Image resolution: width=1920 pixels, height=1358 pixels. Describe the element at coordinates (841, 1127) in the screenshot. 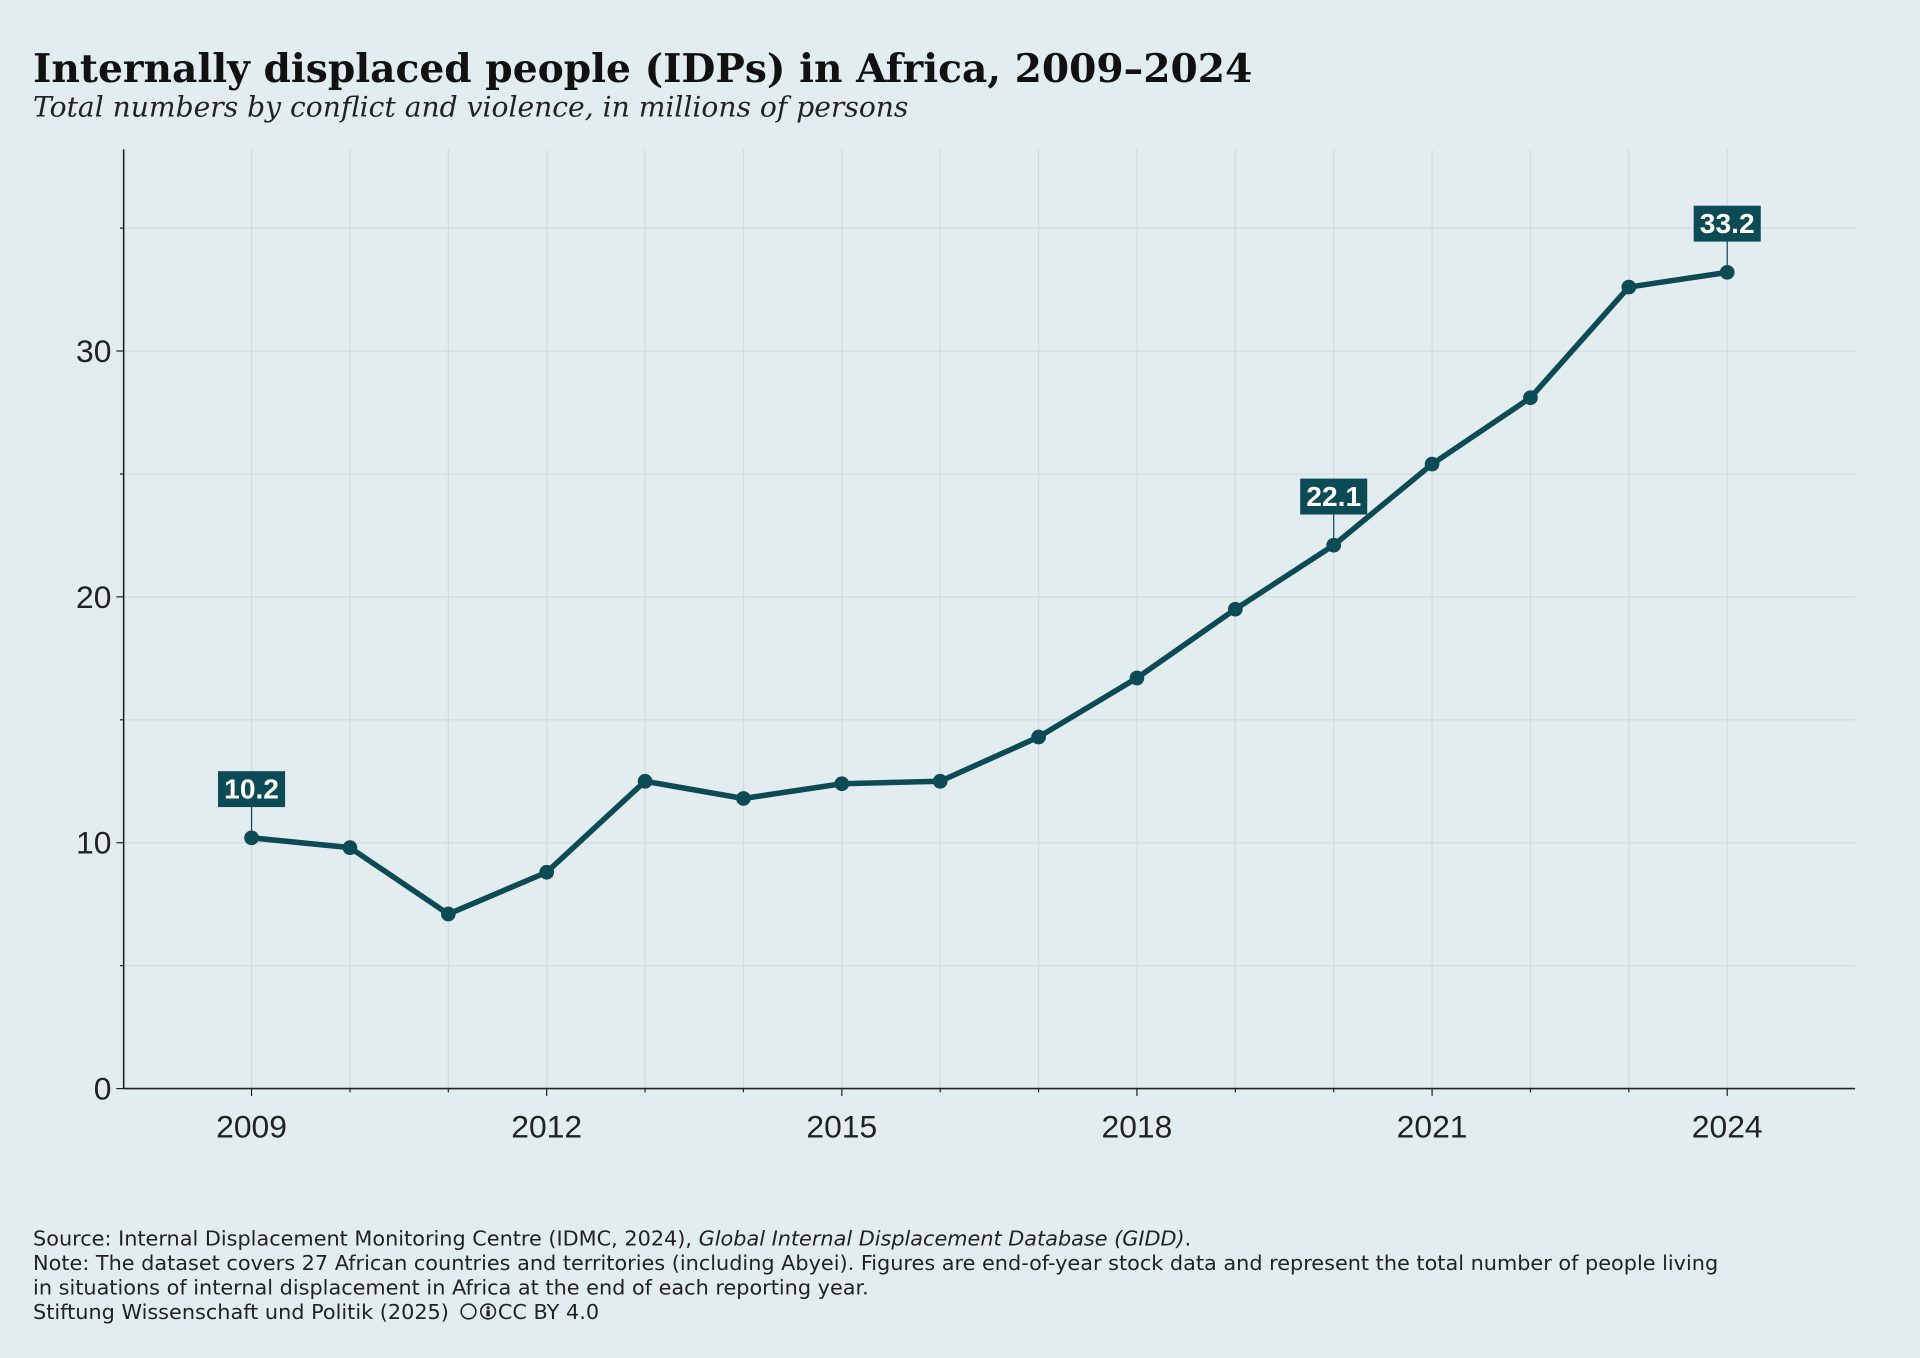

I see `x-tick-label: 2015` at that location.